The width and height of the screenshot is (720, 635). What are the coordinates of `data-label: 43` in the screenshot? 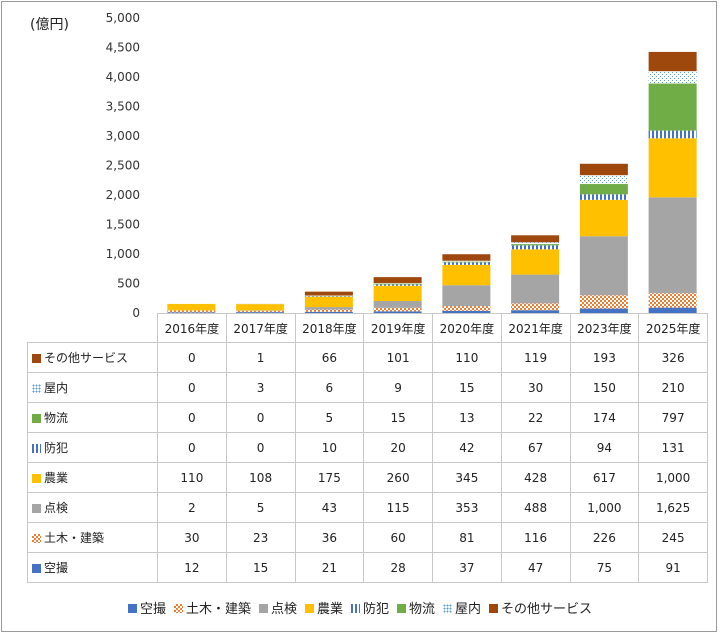 It's located at (329, 507).